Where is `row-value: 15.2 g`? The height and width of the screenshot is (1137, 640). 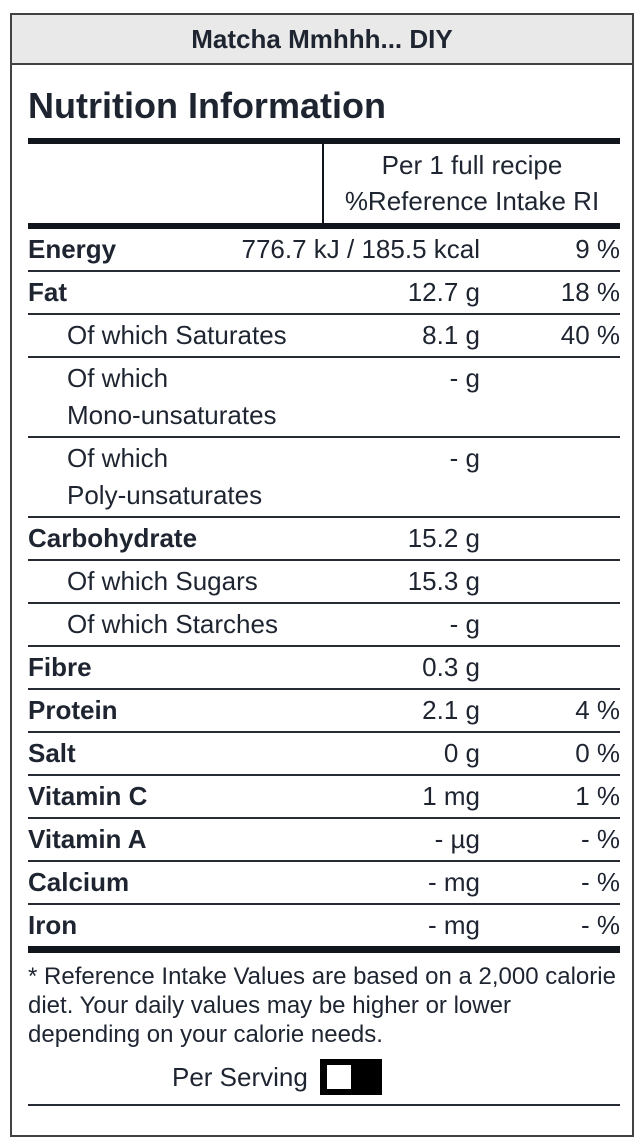
row-value: 15.2 g is located at coordinates (443, 538).